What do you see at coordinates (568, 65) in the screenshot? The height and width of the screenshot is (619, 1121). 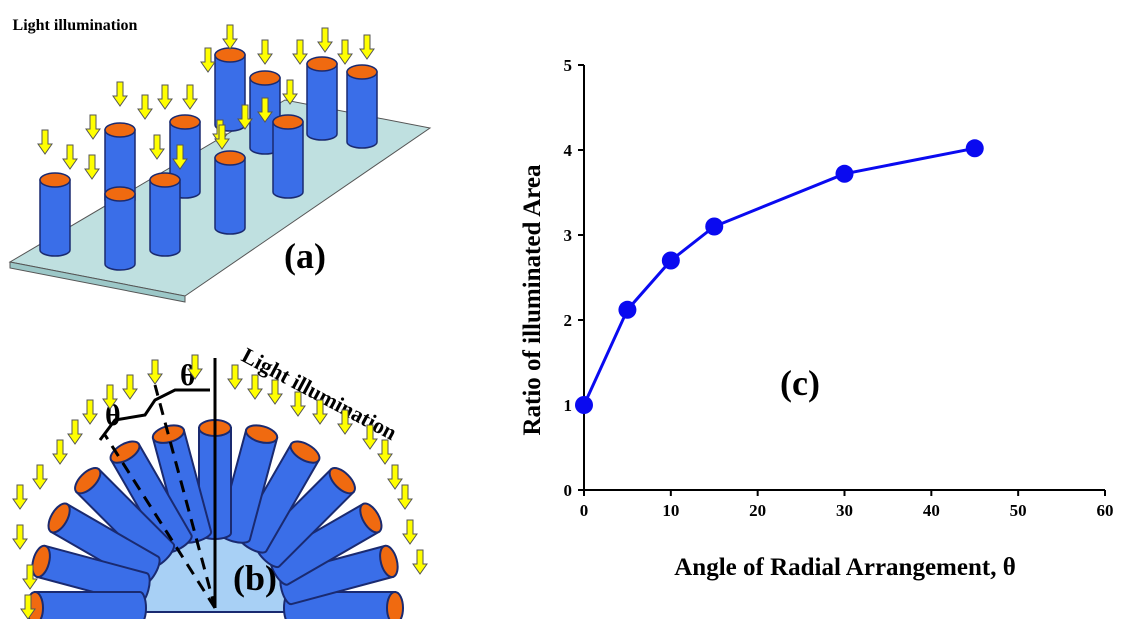 I see `y-tick-label: 5` at bounding box center [568, 65].